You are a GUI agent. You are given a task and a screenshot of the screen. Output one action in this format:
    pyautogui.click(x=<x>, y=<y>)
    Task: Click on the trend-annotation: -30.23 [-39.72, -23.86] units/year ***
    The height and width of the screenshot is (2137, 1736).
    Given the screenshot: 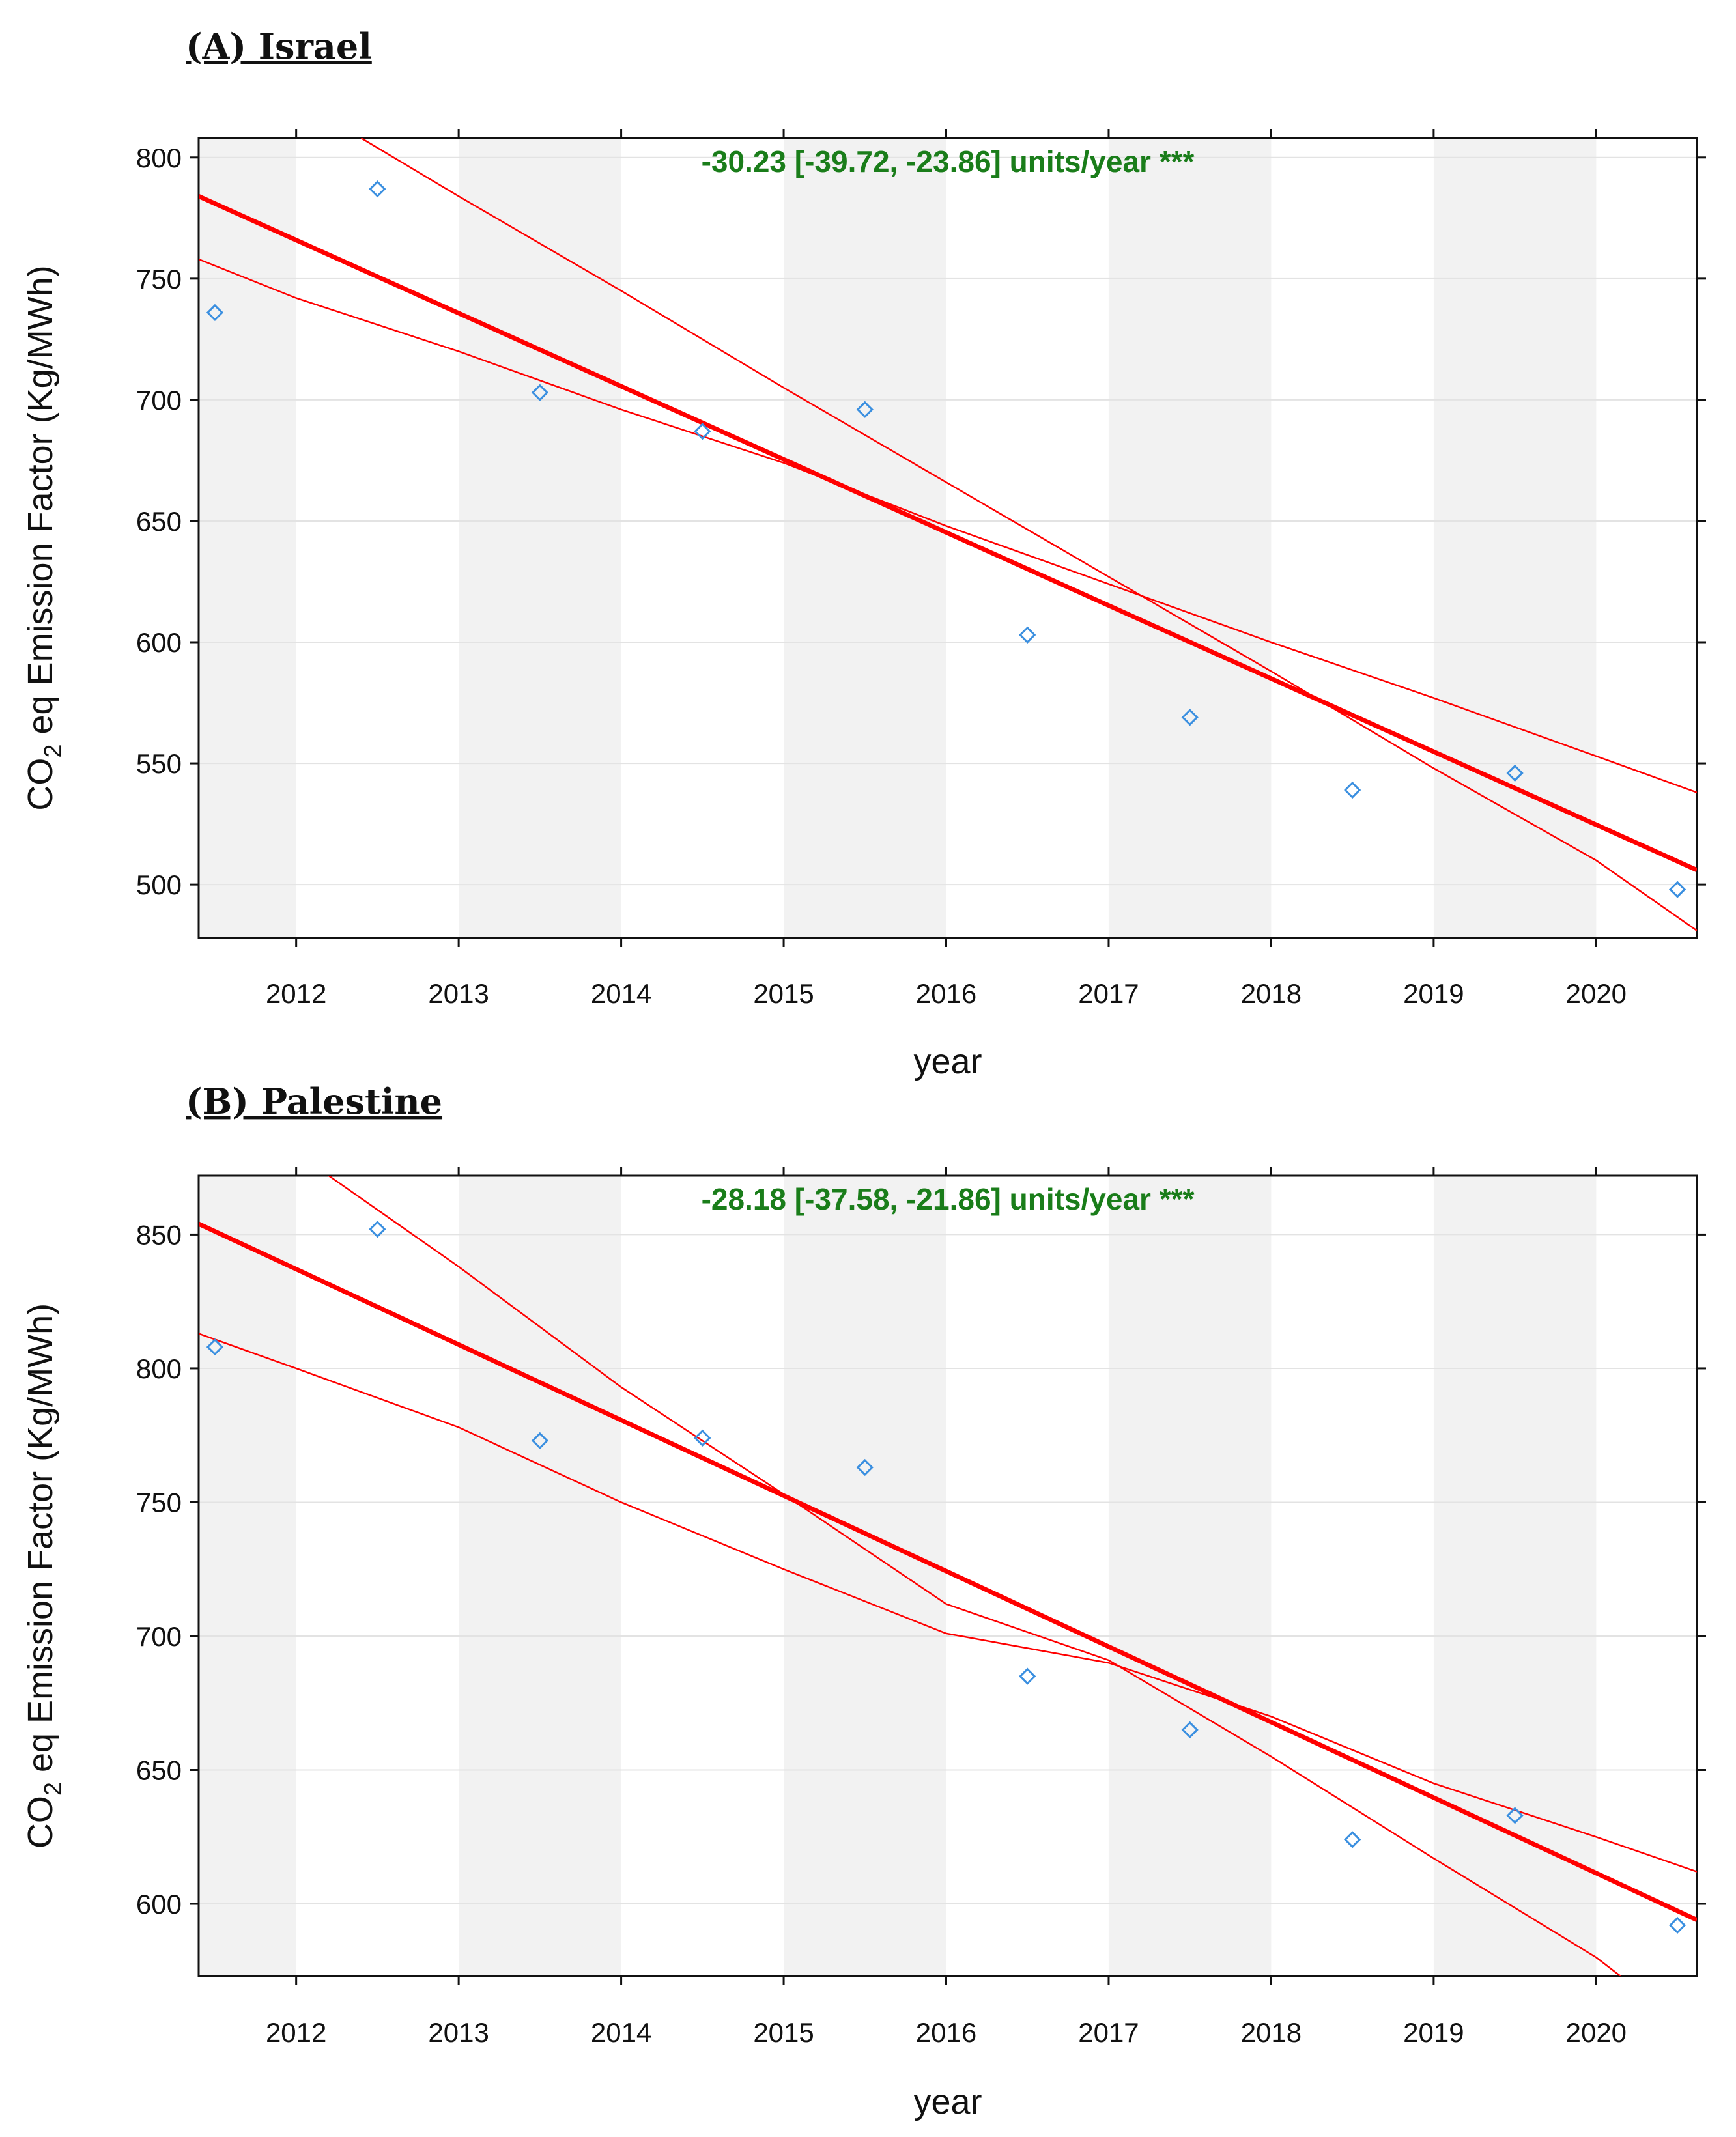 What is the action you would take?
    pyautogui.click(x=948, y=161)
    